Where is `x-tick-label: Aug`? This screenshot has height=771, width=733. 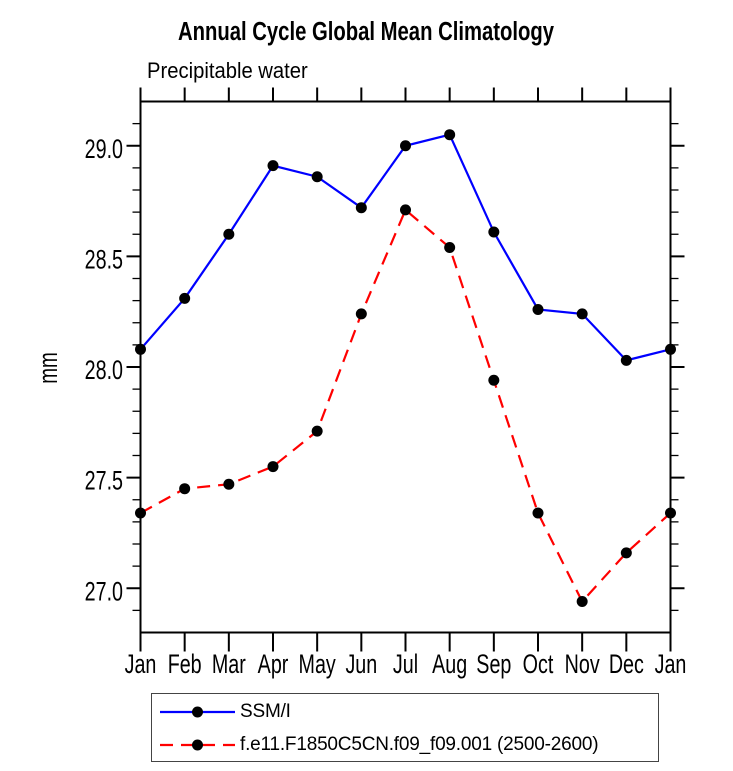 x-tick-label: Aug is located at coordinates (449, 665).